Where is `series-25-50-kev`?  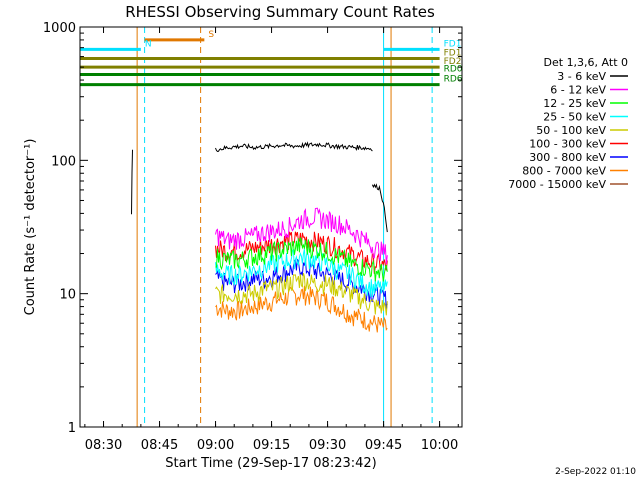 series-25-50-kev is located at coordinates (301, 273).